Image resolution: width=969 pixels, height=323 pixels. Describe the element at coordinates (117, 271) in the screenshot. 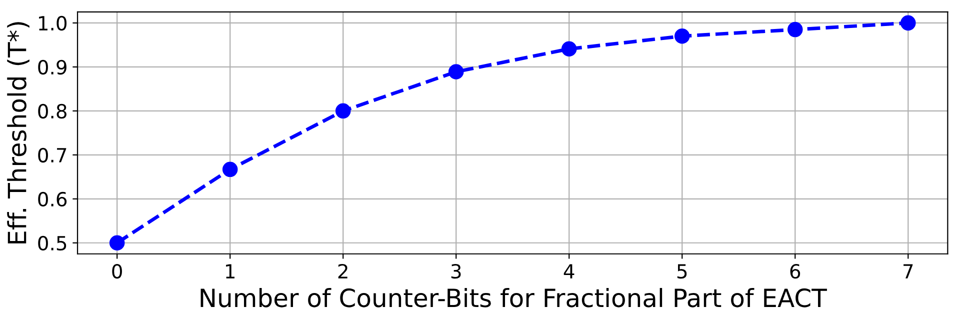

I see `x-tick-label: 0` at that location.